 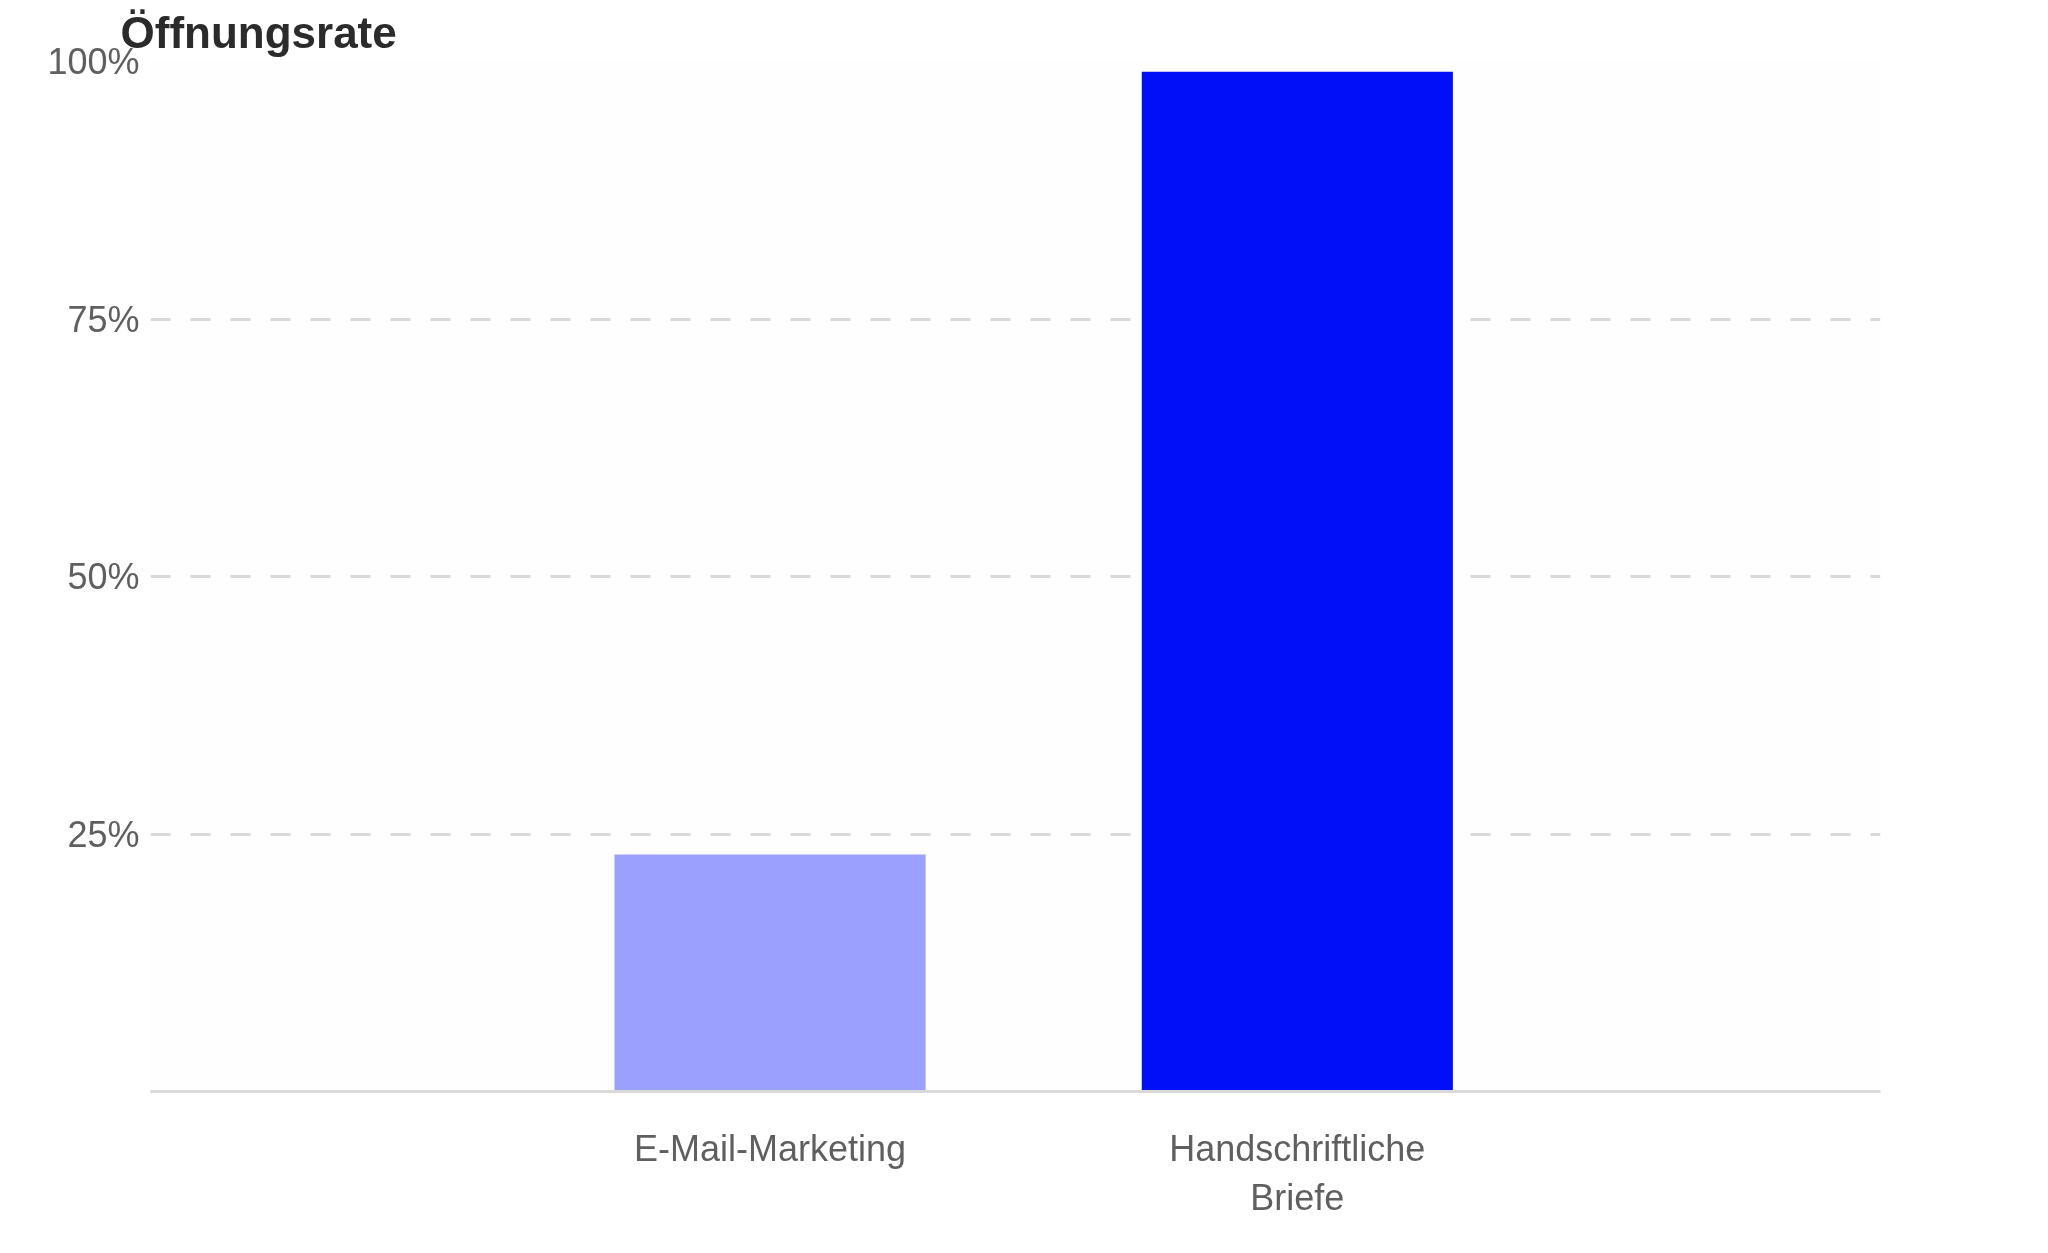 What do you see at coordinates (103, 834) in the screenshot?
I see `y-tick-label: 25%` at bounding box center [103, 834].